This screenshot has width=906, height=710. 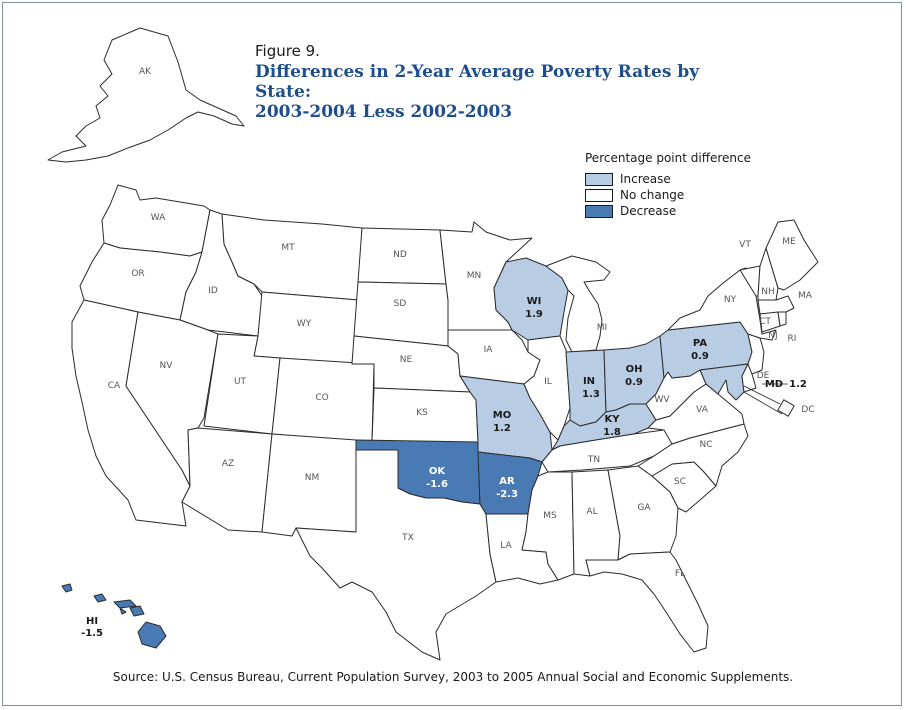 I want to click on label-ut: UT, so click(x=240, y=382).